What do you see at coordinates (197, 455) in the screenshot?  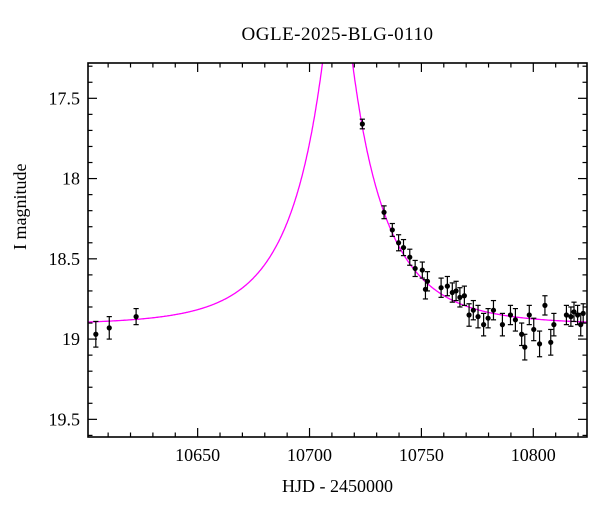 I see `x-tick-label: 10650` at bounding box center [197, 455].